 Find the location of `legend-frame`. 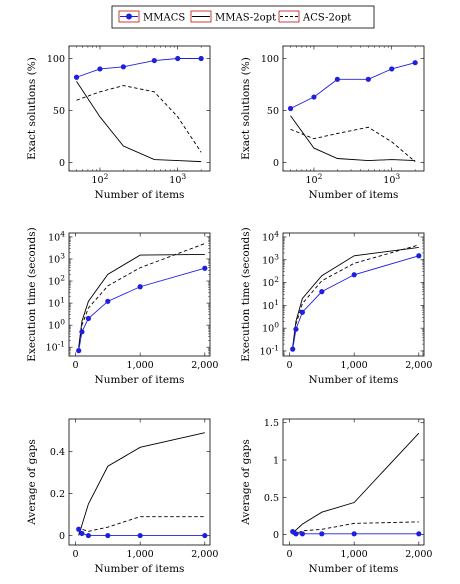

legend-frame is located at coordinates (243, 17).